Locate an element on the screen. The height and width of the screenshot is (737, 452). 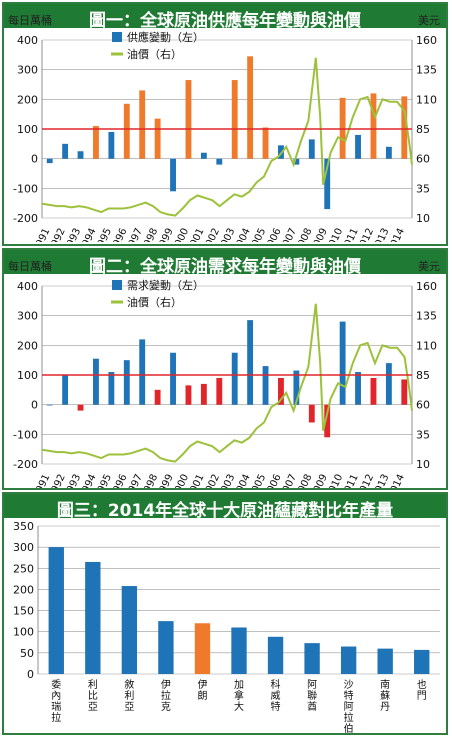
y-tick-label: 300 is located at coordinates (23, 547).